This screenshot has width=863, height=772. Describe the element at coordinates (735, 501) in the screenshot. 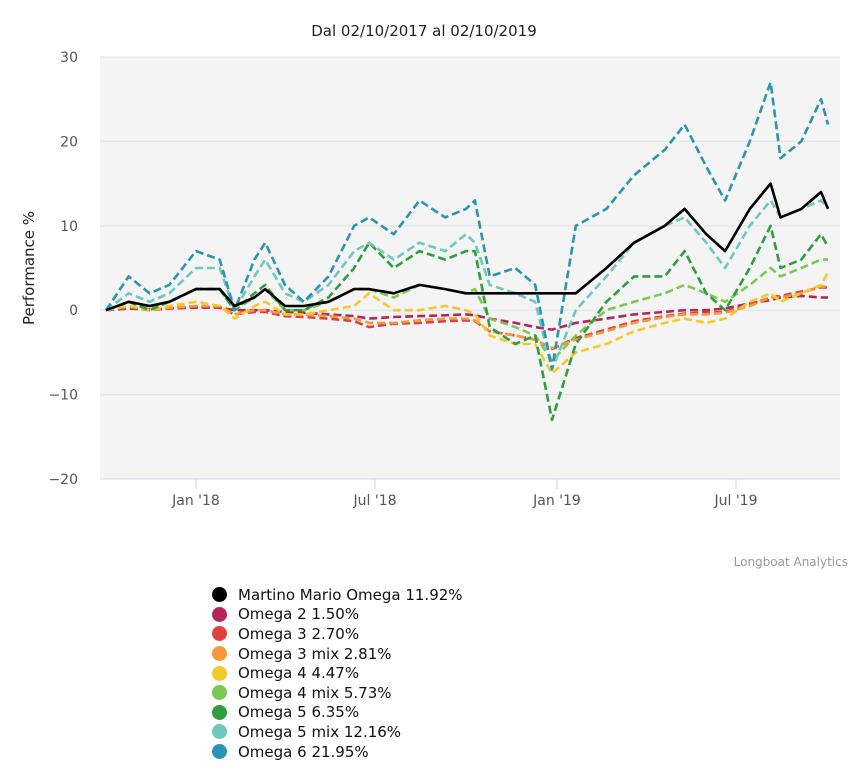

I see `x-tick-label: Jul '19` at that location.